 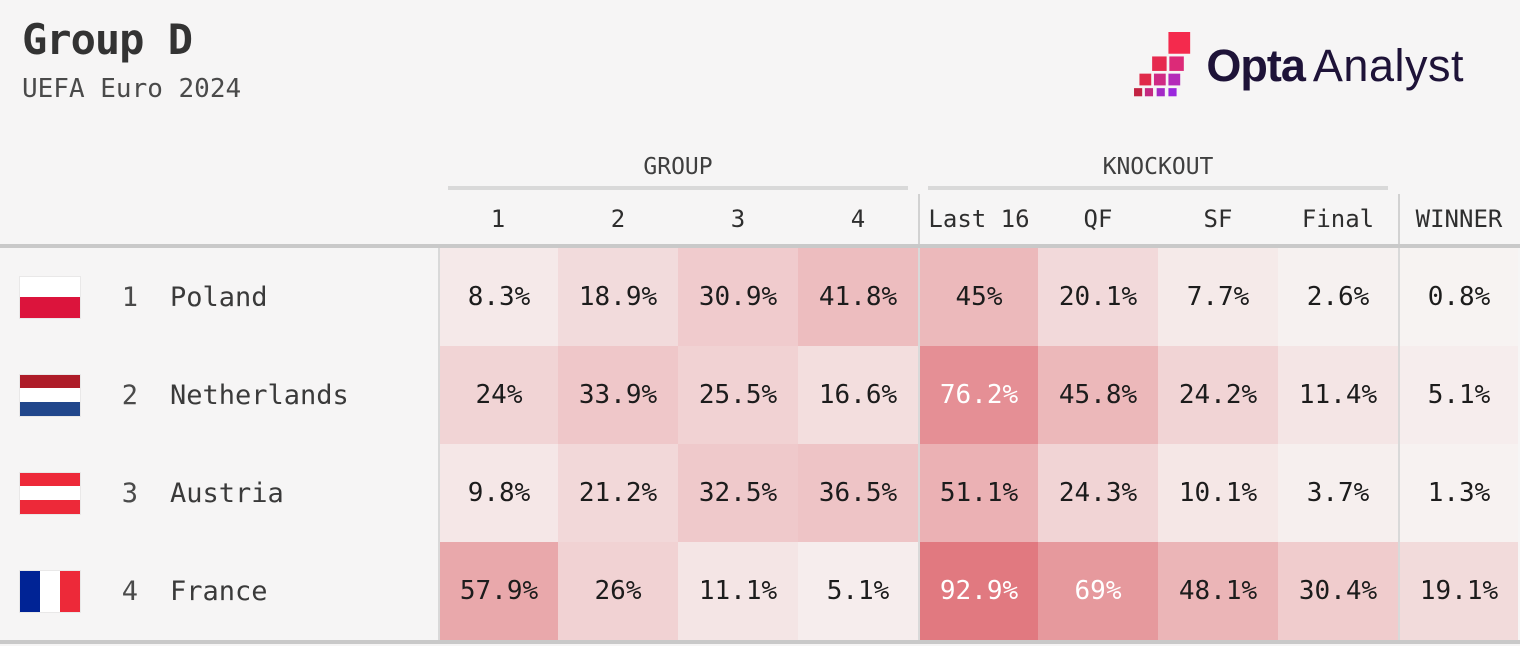 I want to click on probability-cell-austria-1: 9.8%, so click(x=498, y=493).